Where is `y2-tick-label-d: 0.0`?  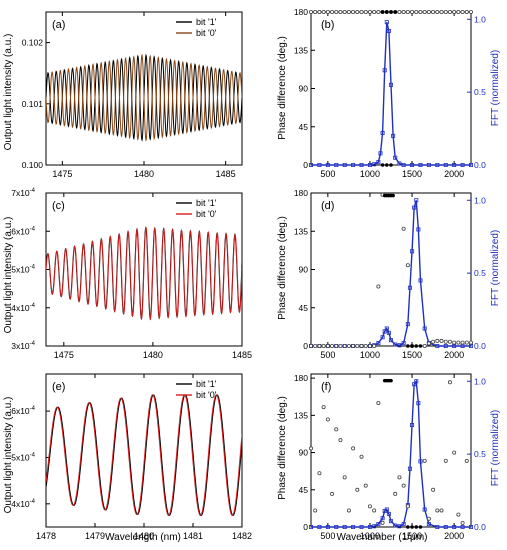
y2-tick-label-d: 0.0 is located at coordinates (480, 346).